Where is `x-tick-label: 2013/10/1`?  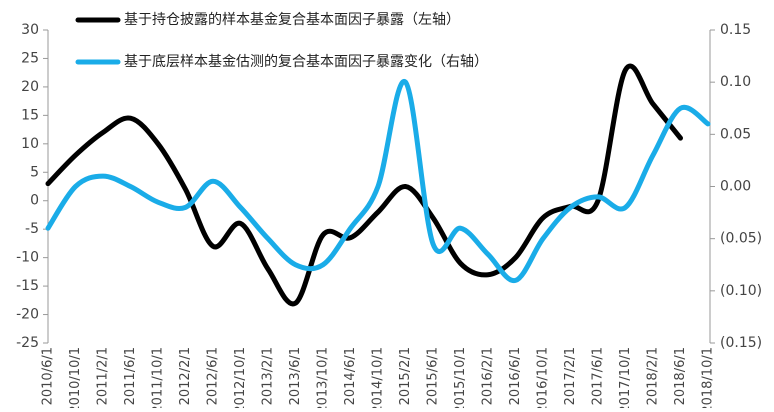
x-tick-label: 2013/10/1 is located at coordinates (323, 377).